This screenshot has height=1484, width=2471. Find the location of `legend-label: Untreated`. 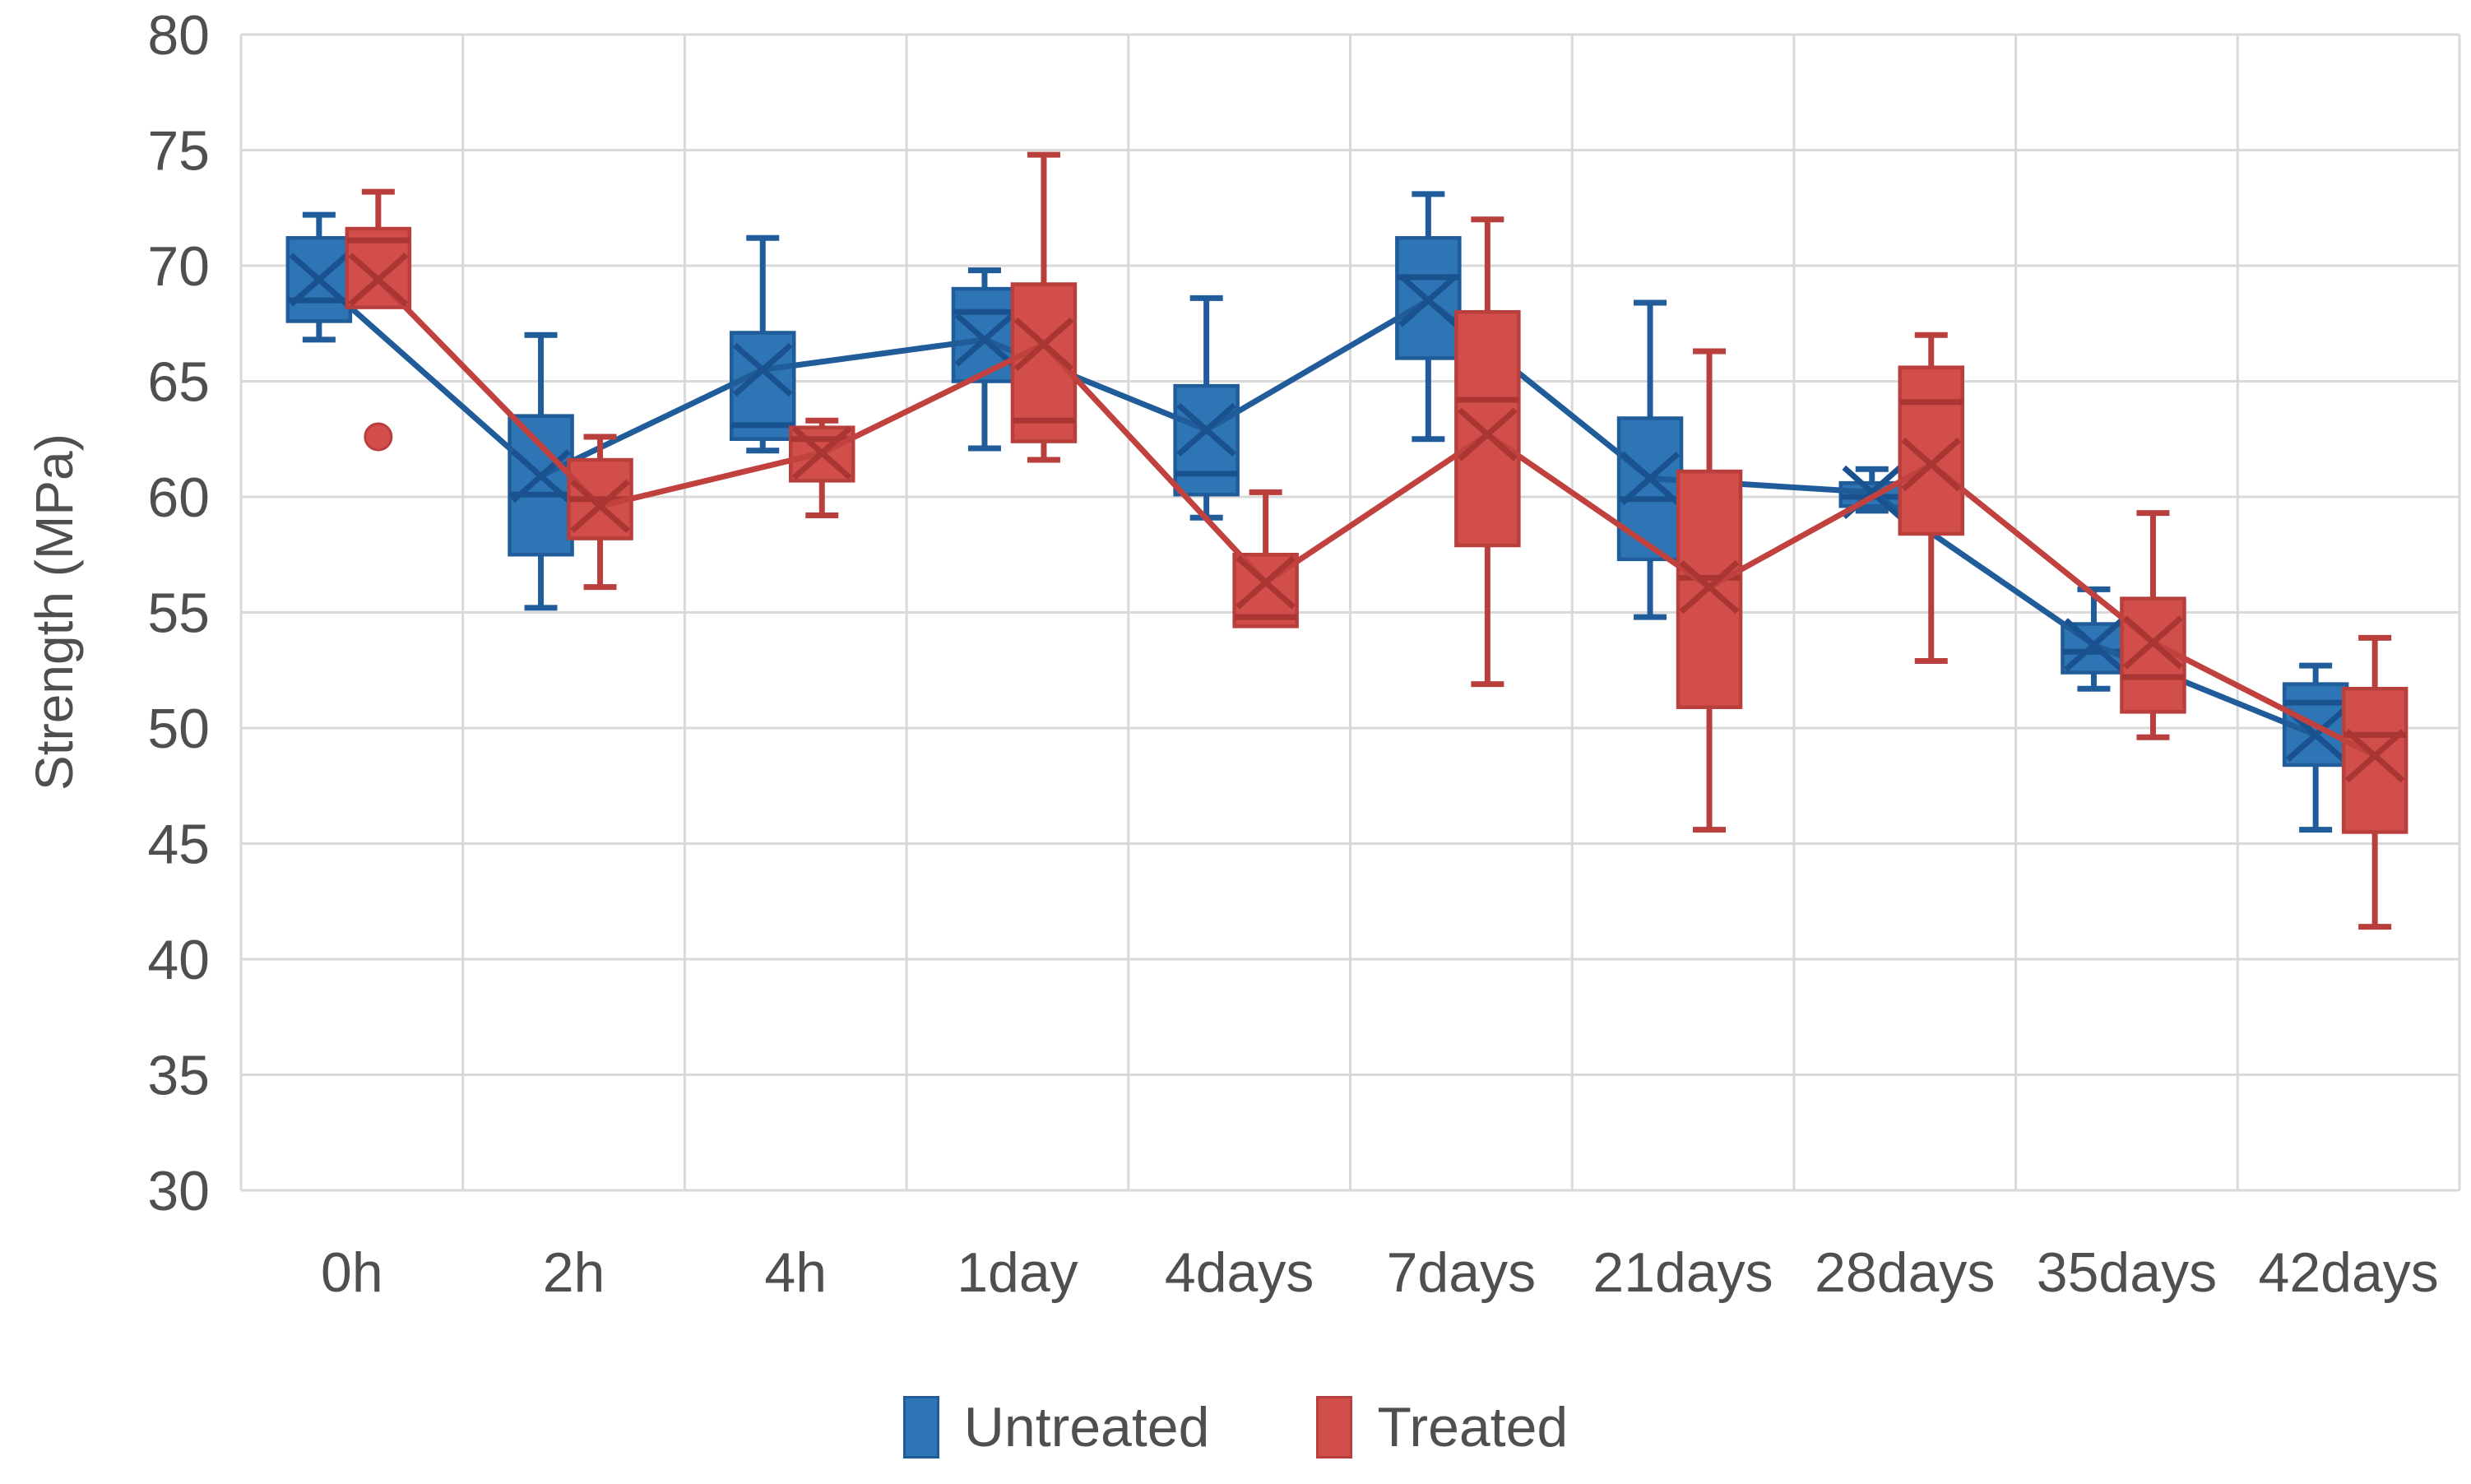

legend-label: Untreated is located at coordinates (1086, 1427).